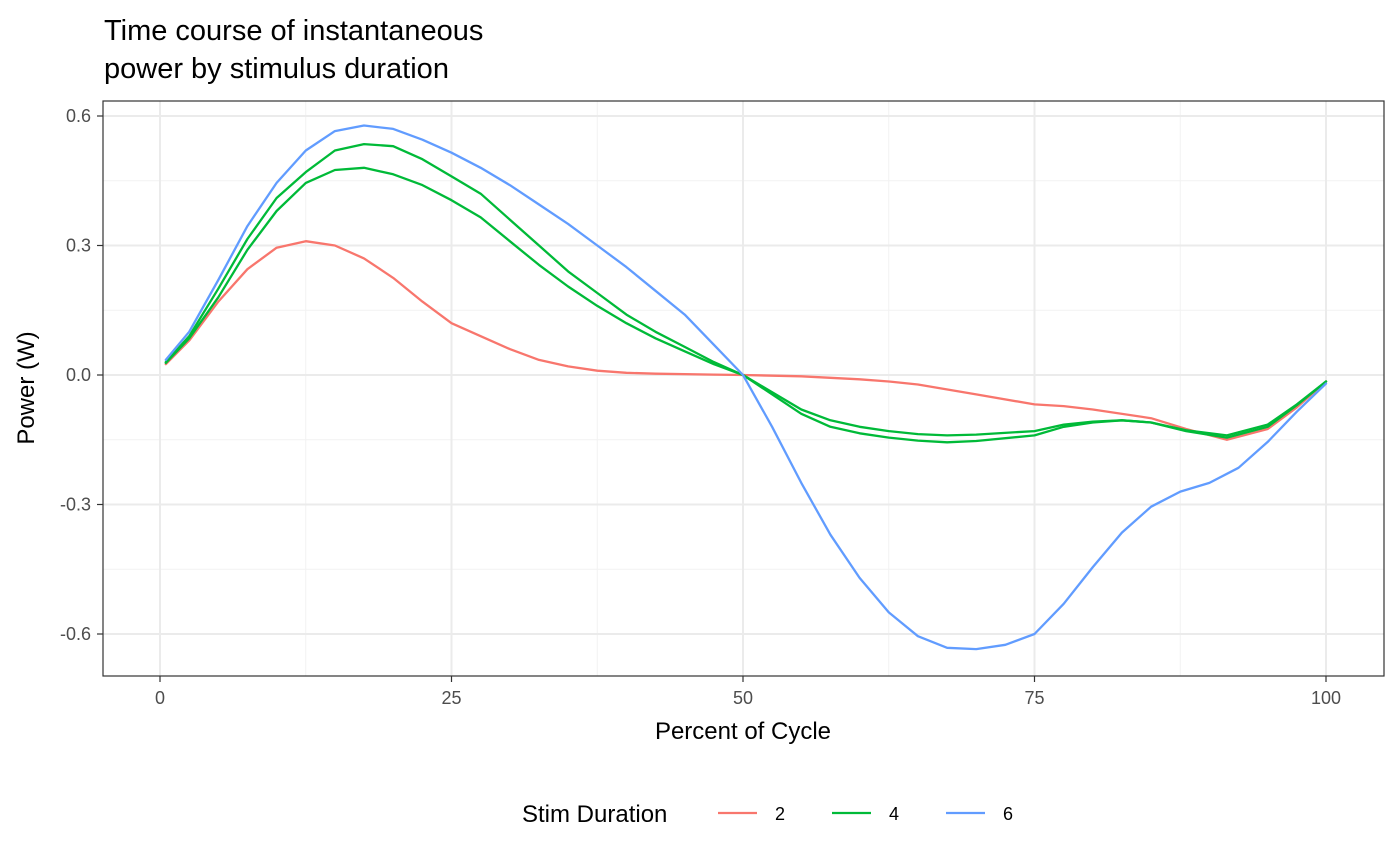  I want to click on x-axis: 0 25 50 75 100, so click(748, 692).